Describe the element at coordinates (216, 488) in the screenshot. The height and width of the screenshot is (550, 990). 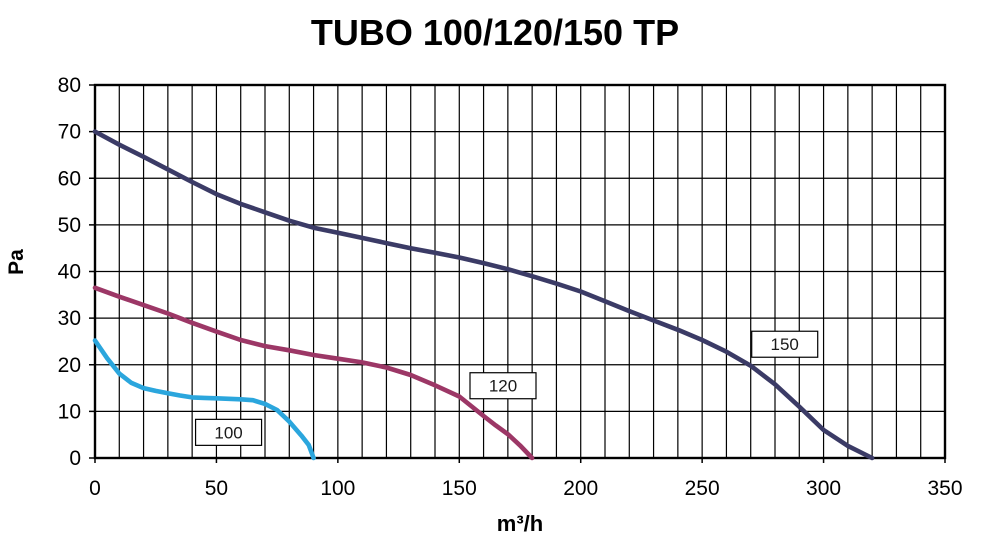
I see `x-tick-label: 50` at that location.